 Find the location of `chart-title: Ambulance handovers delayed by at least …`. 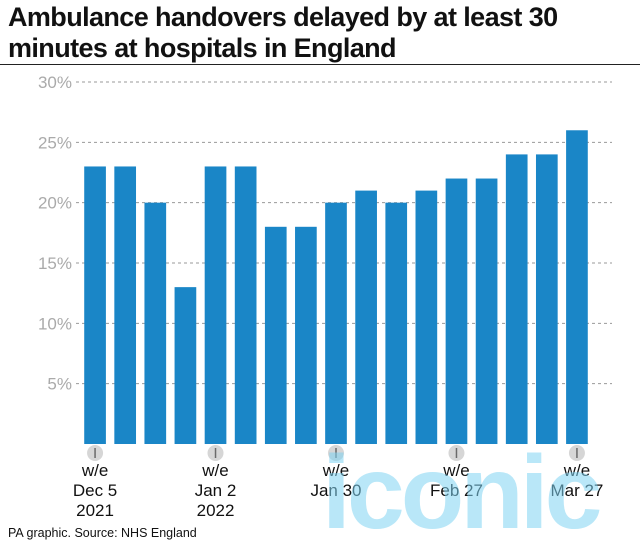

chart-title: Ambulance handovers delayed by at least … is located at coordinates (283, 32).